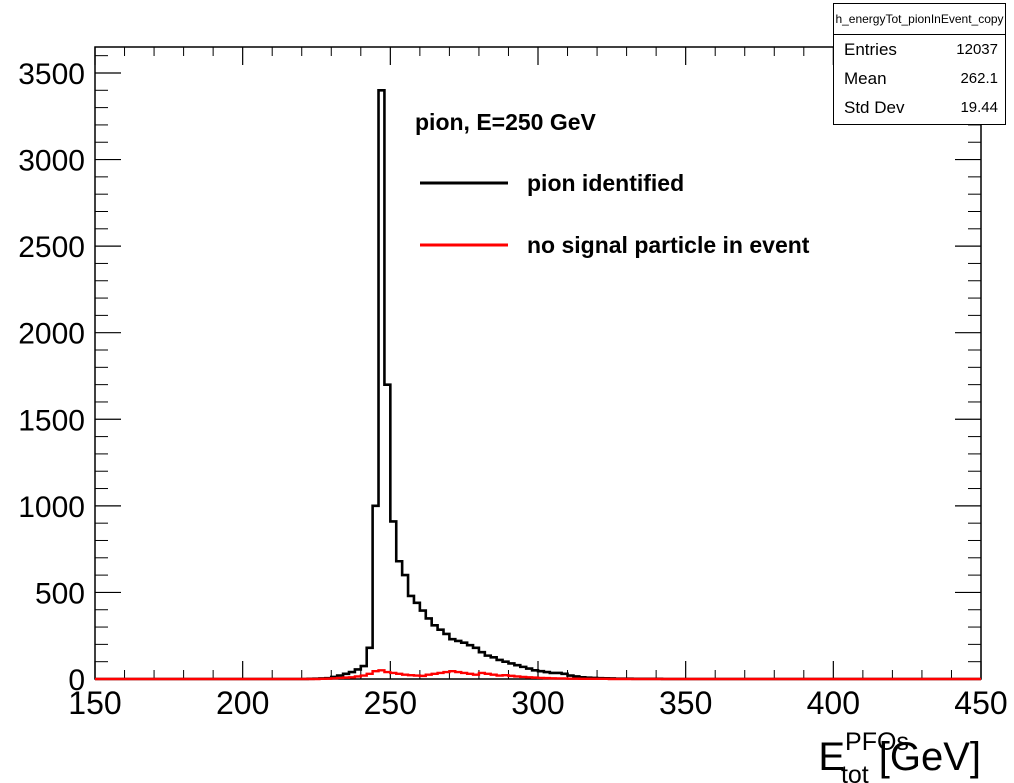 The width and height of the screenshot is (1014, 783). What do you see at coordinates (242, 703) in the screenshot?
I see `x-tick-label: 200` at bounding box center [242, 703].